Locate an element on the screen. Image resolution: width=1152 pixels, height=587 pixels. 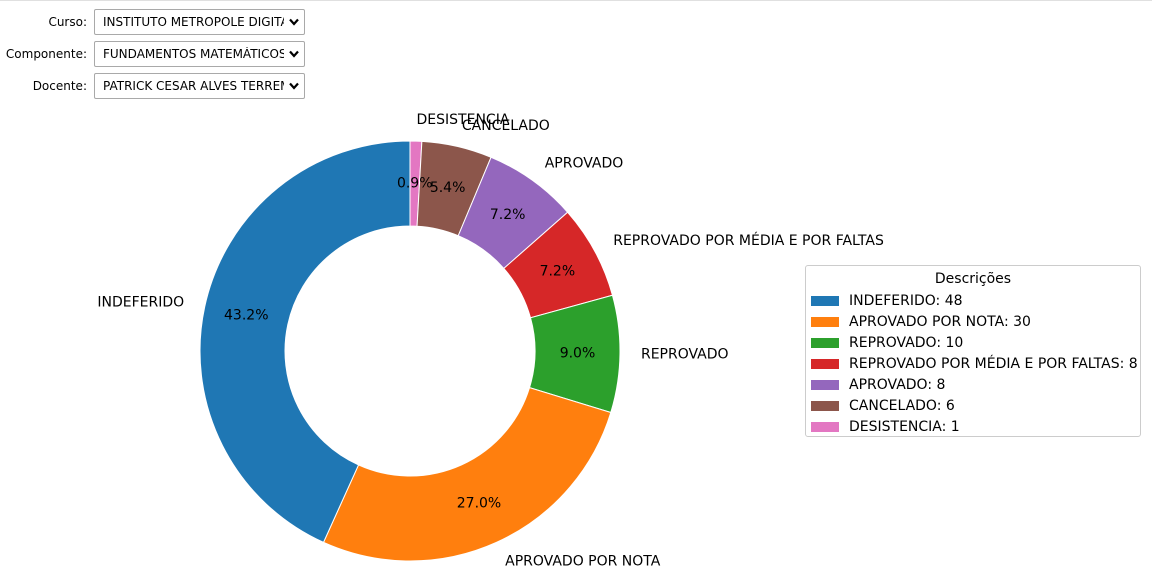
percent-label-indeferido: 43.2% is located at coordinates (246, 316).